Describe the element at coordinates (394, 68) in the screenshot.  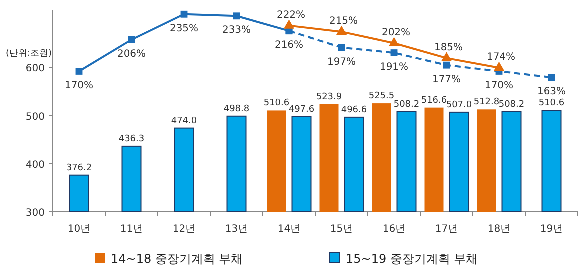
I see `data-label: 191%` at that location.